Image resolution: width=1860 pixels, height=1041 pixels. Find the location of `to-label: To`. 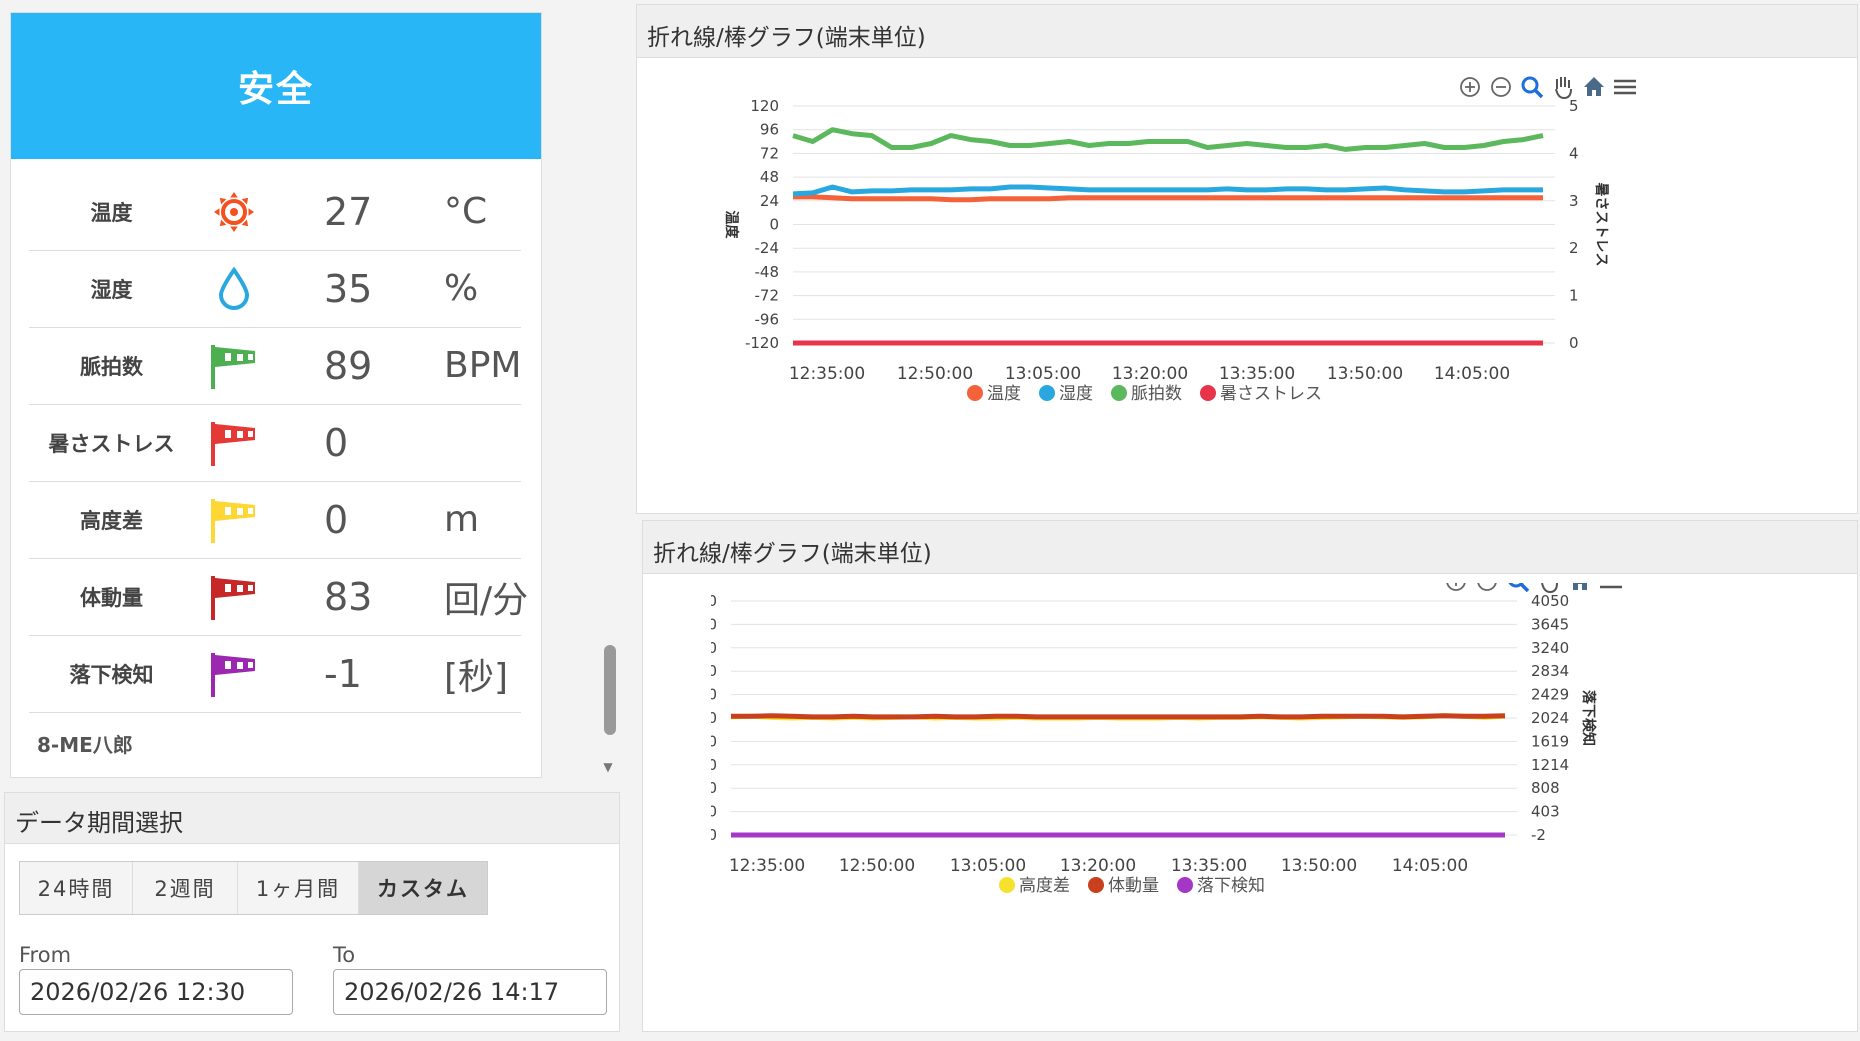

to-label: To is located at coordinates (344, 955).